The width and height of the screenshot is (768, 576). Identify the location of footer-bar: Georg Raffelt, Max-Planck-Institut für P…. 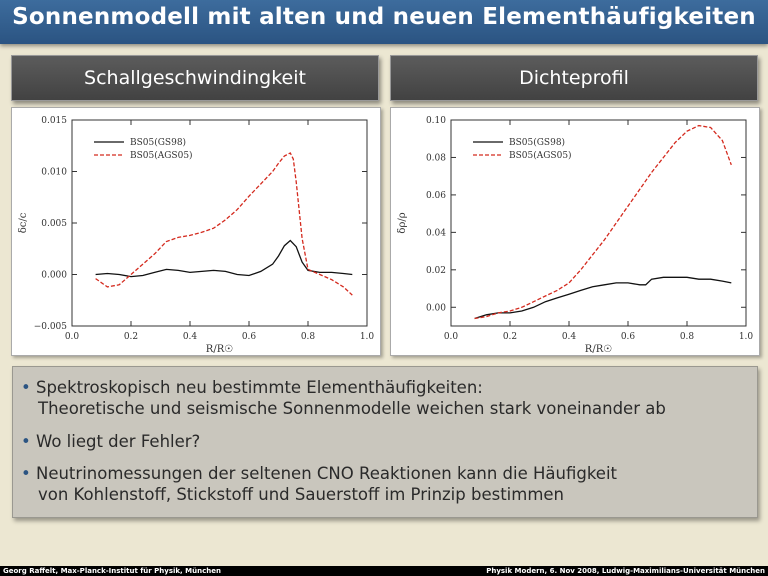
(384, 571).